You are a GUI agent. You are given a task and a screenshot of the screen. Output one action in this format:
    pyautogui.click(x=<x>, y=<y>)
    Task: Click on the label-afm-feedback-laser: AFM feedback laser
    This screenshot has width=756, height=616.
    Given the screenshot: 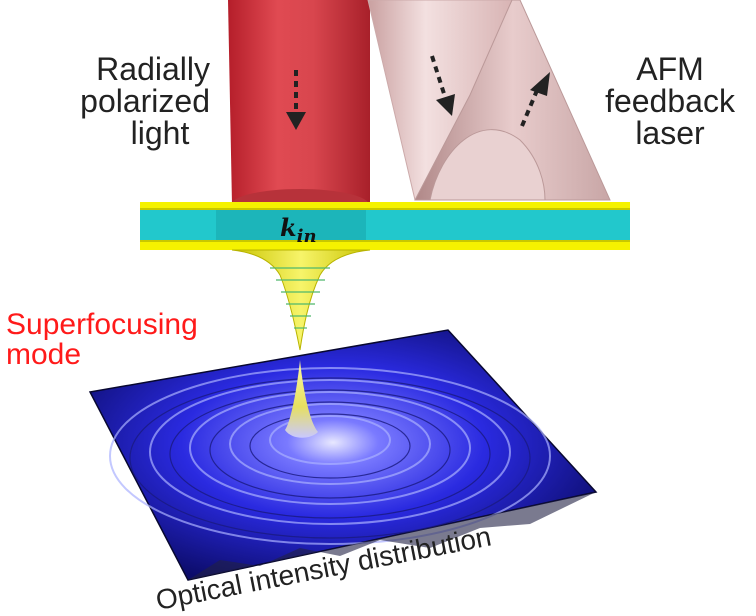 What is the action you would take?
    pyautogui.click(x=670, y=101)
    